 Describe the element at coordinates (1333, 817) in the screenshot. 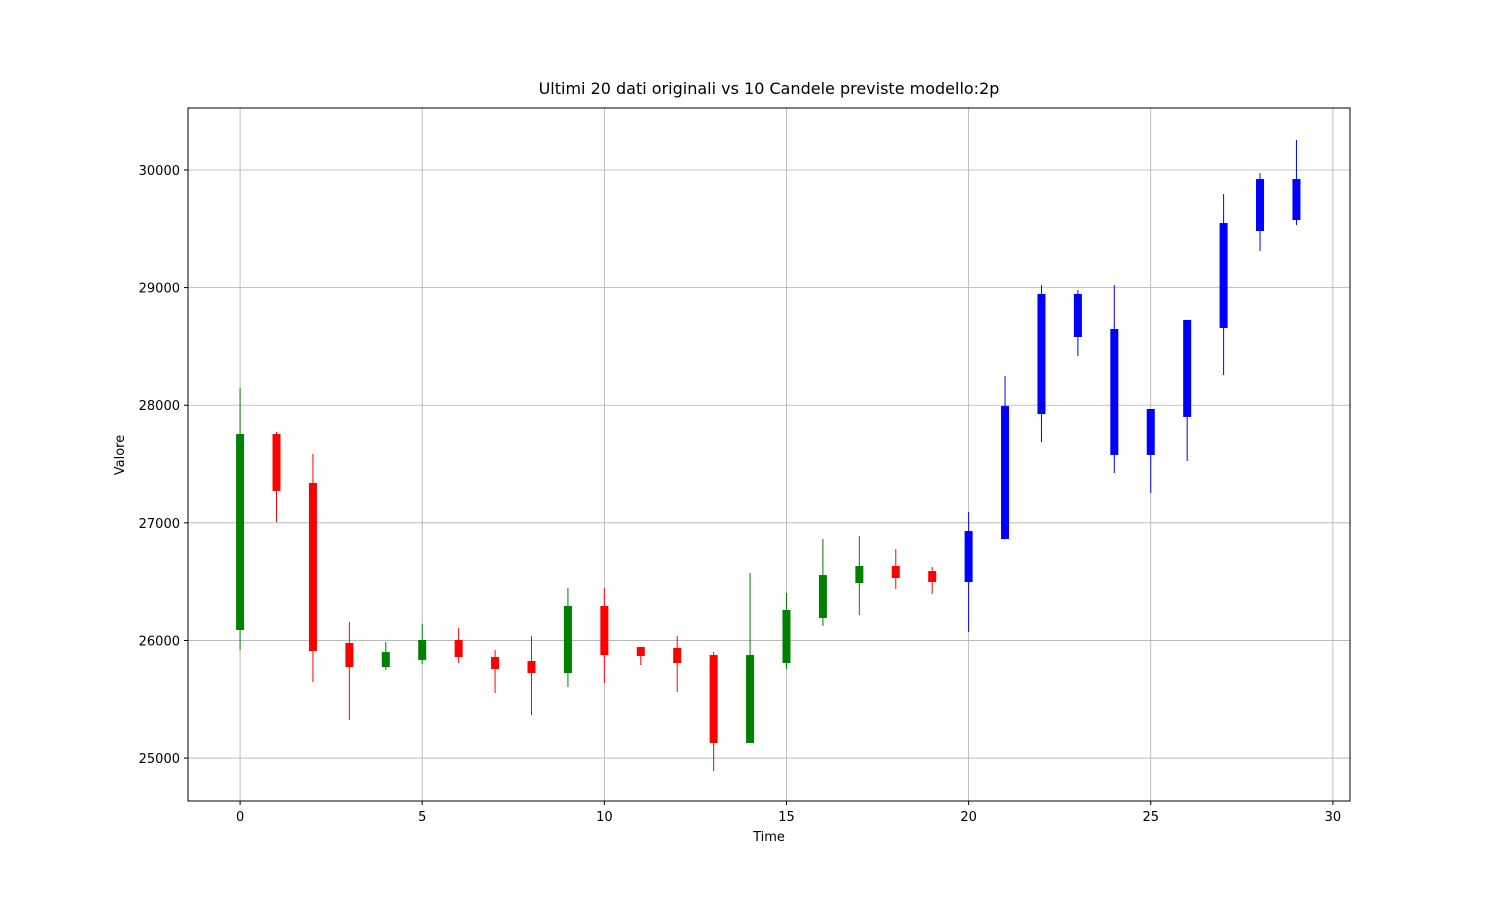

I see `x-tick-label: 30` at that location.